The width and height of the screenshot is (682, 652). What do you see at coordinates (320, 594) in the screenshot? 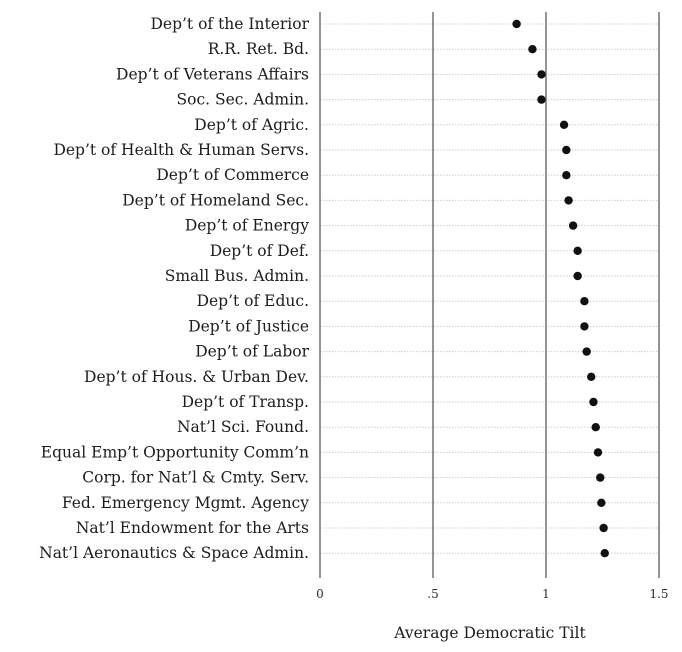
I see `x-tick-label: 0` at bounding box center [320, 594].